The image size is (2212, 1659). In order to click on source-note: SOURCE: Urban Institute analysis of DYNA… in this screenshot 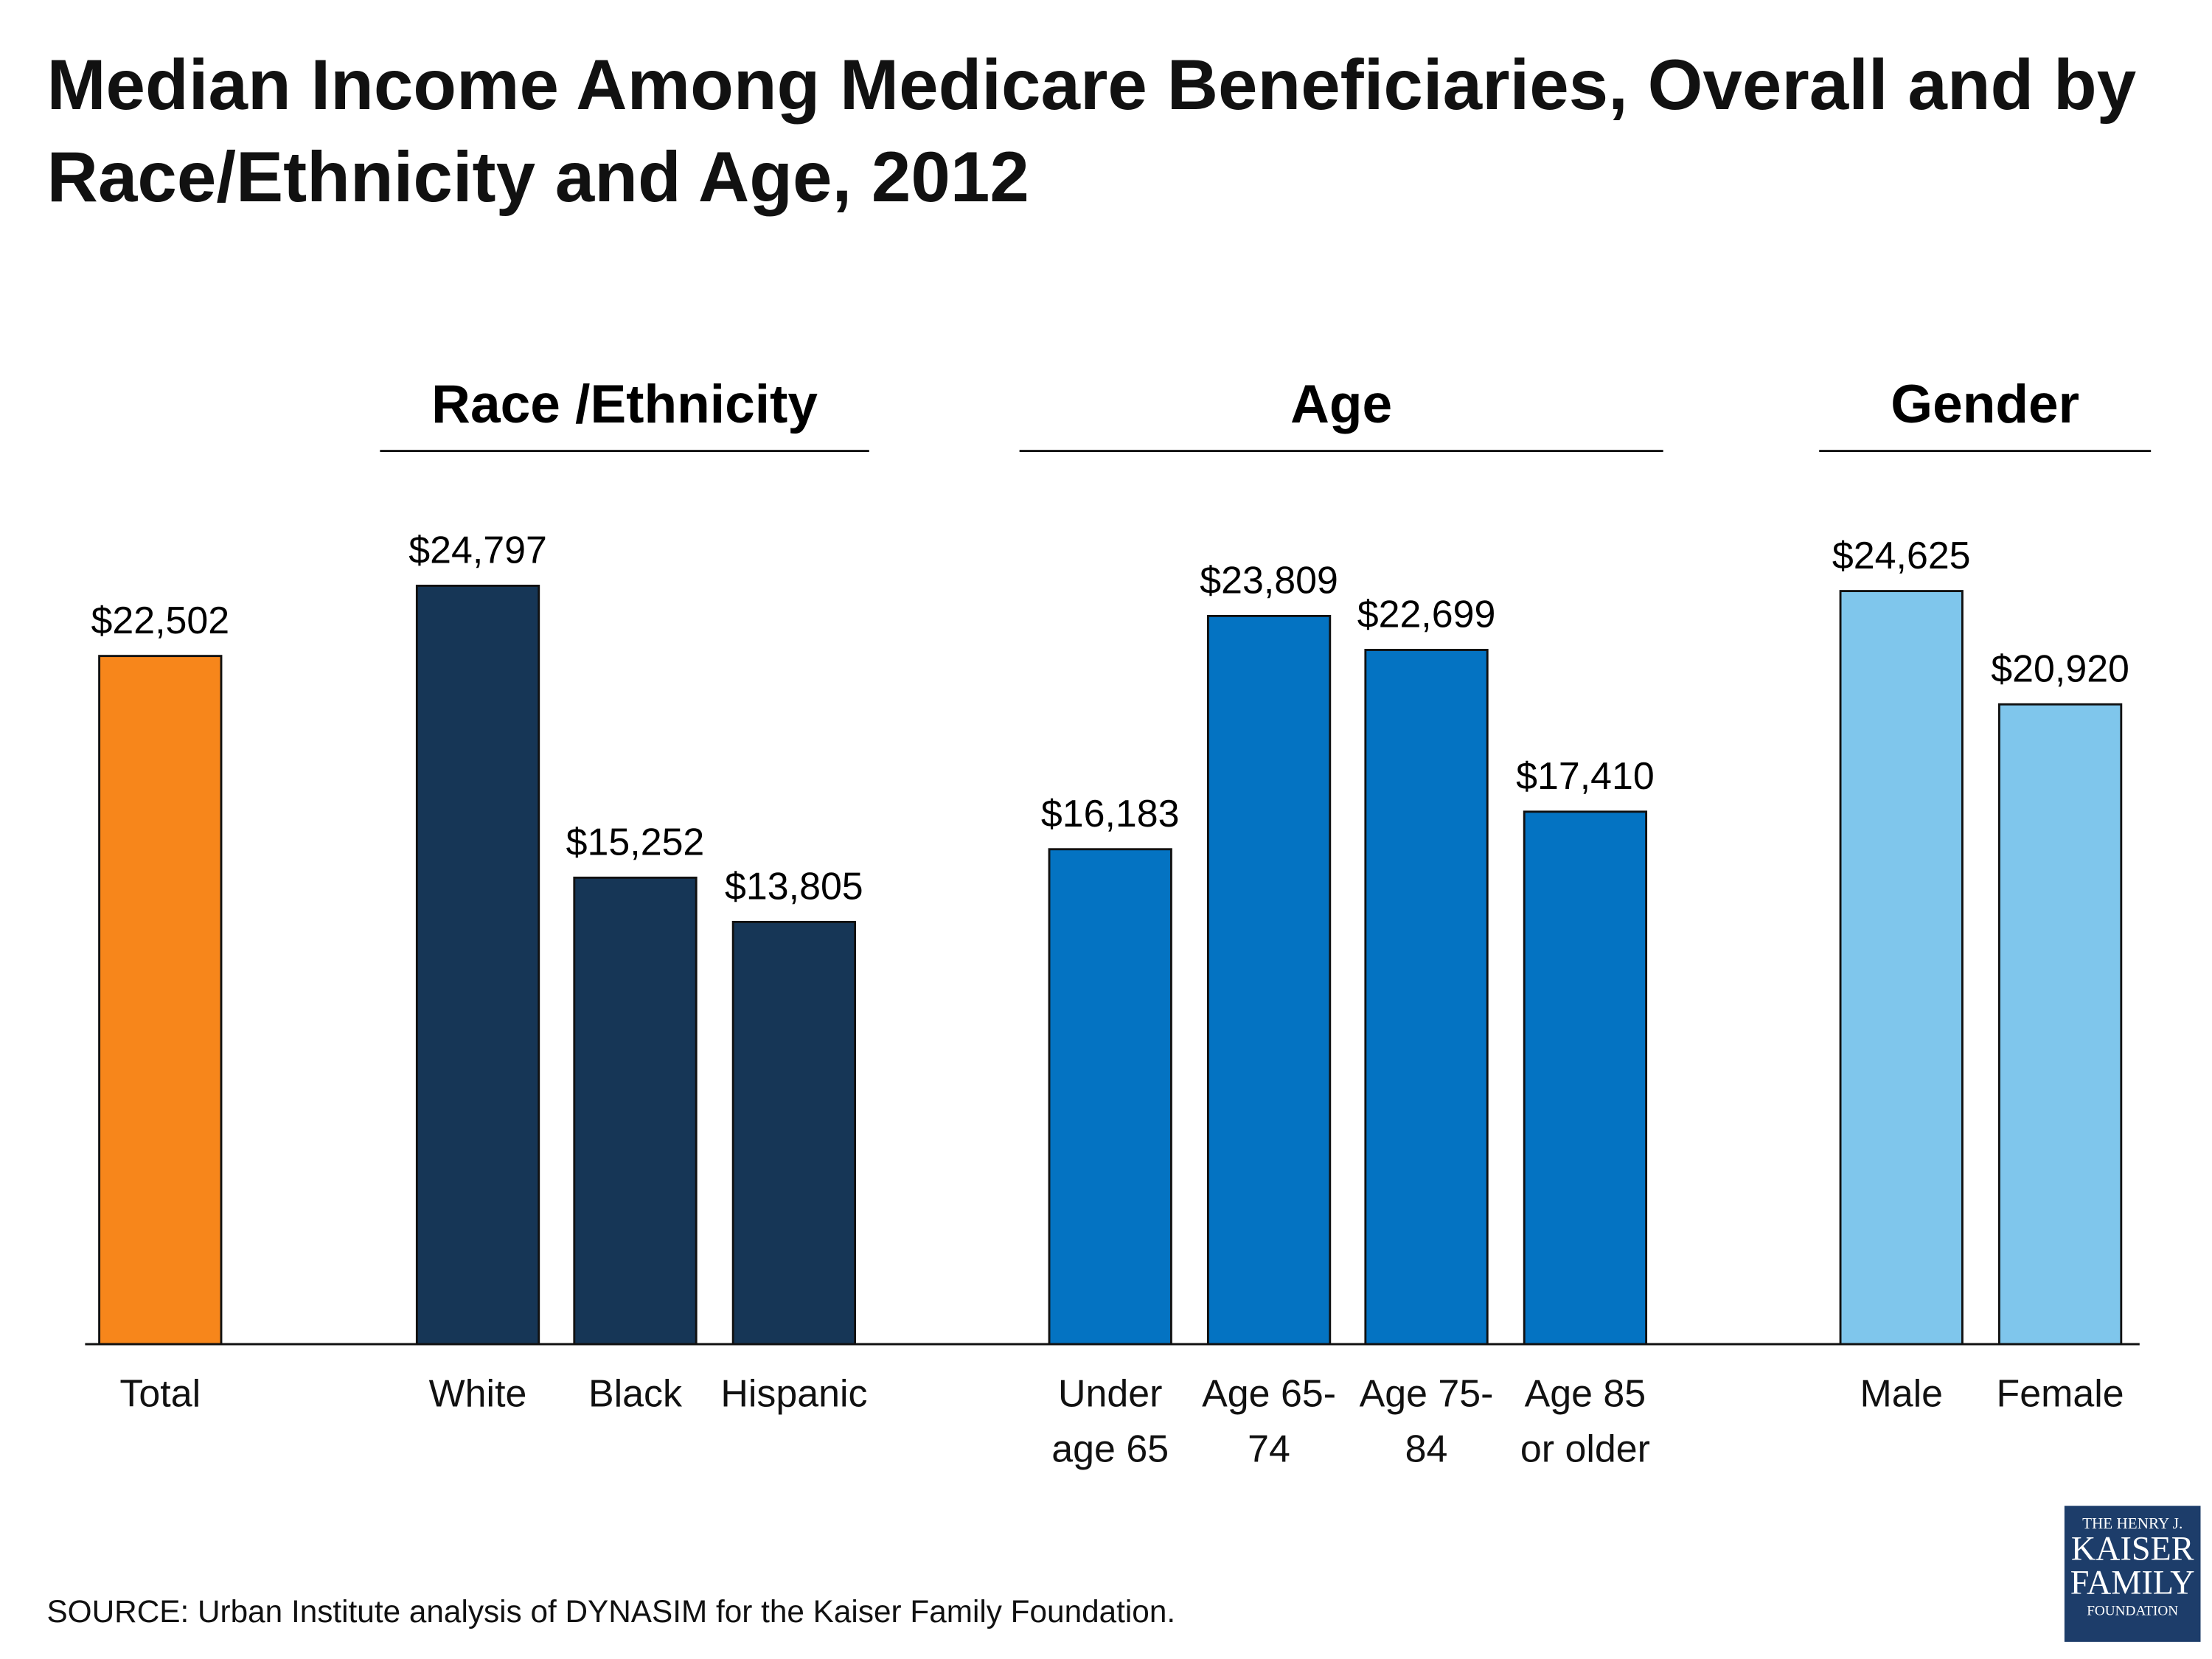, I will do `click(611, 1611)`.